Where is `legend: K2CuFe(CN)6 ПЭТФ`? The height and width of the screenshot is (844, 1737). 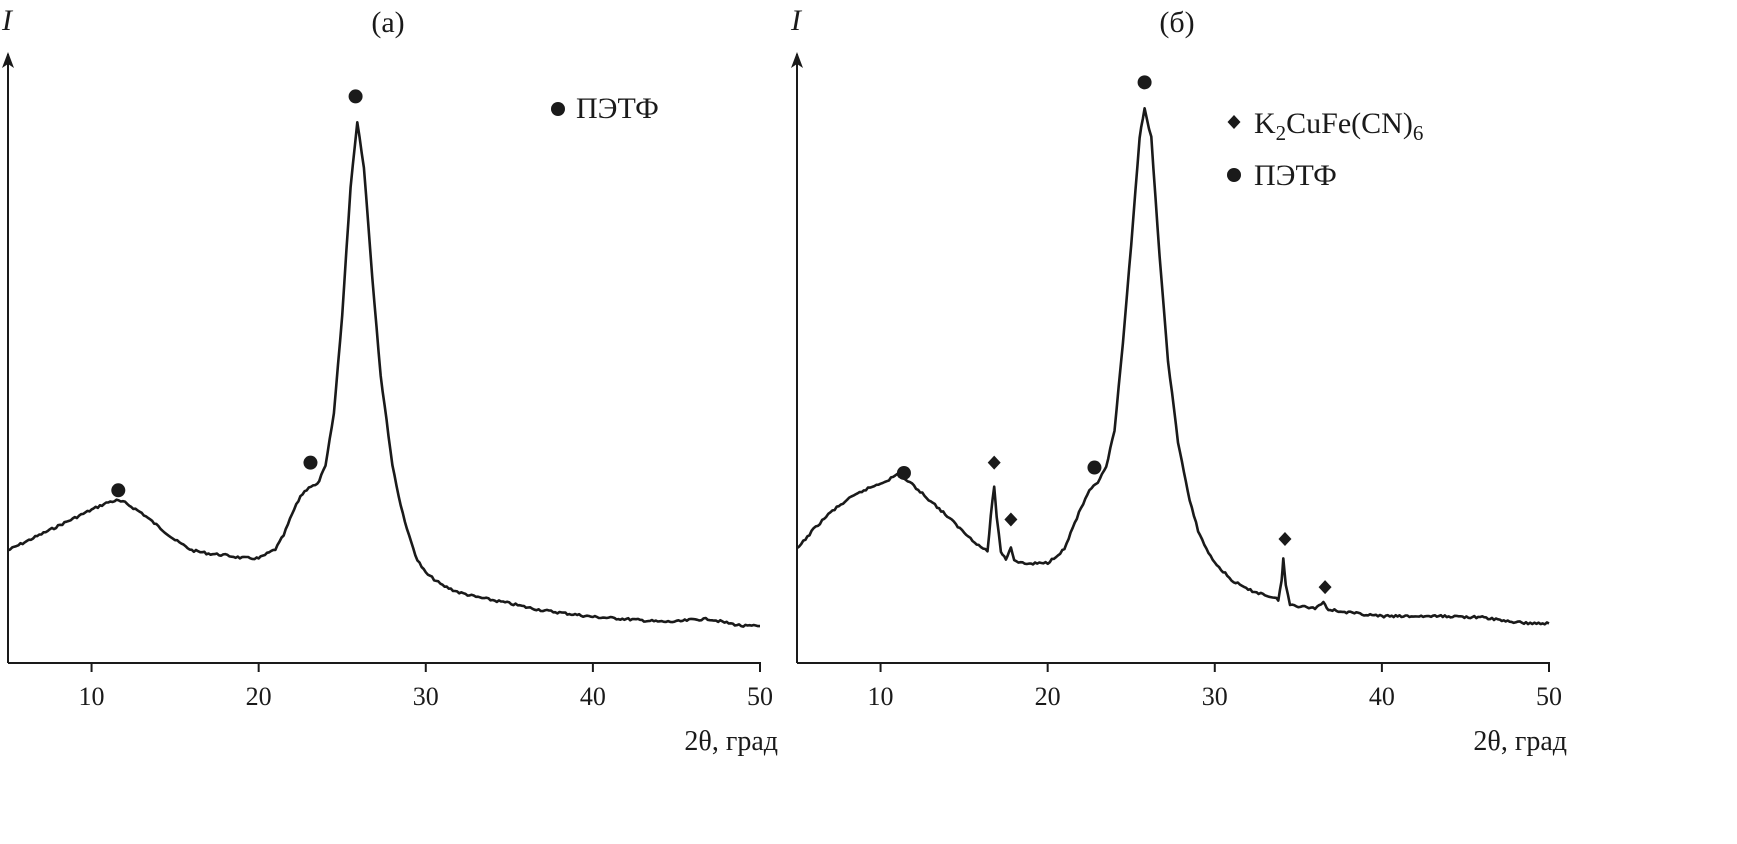 legend: K2CuFe(CN)6 ПЭТФ is located at coordinates (1325, 149).